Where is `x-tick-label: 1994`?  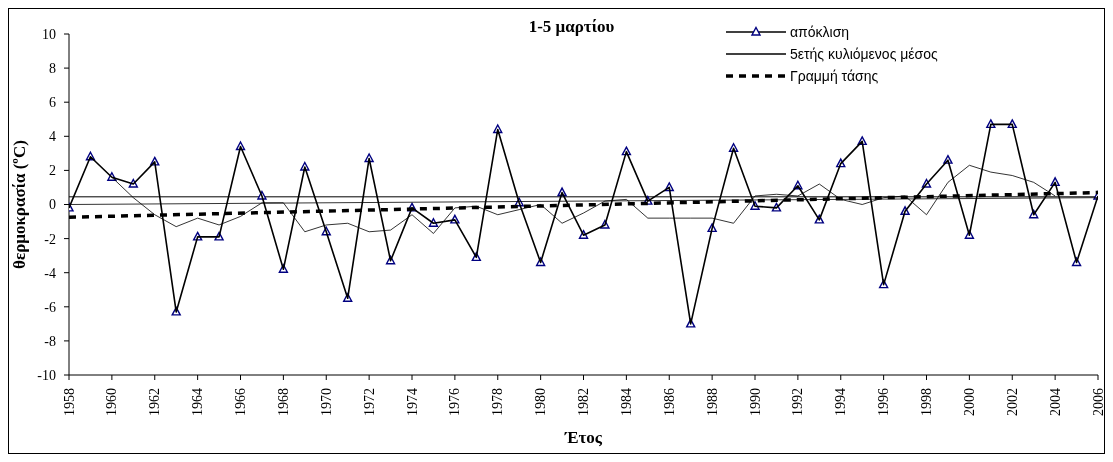
x-tick-label: 1994 is located at coordinates (841, 402).